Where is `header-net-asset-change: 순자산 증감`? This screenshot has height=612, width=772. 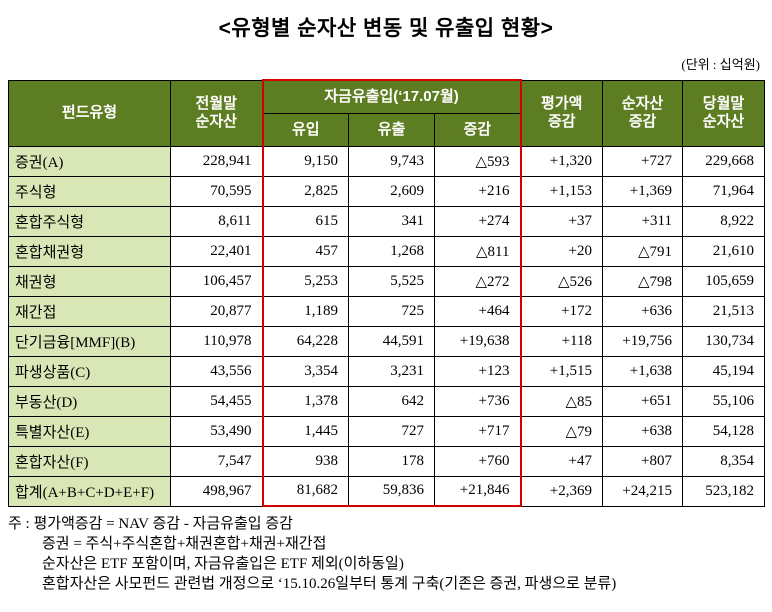
header-net-asset-change: 순자산 증감 is located at coordinates (642, 113).